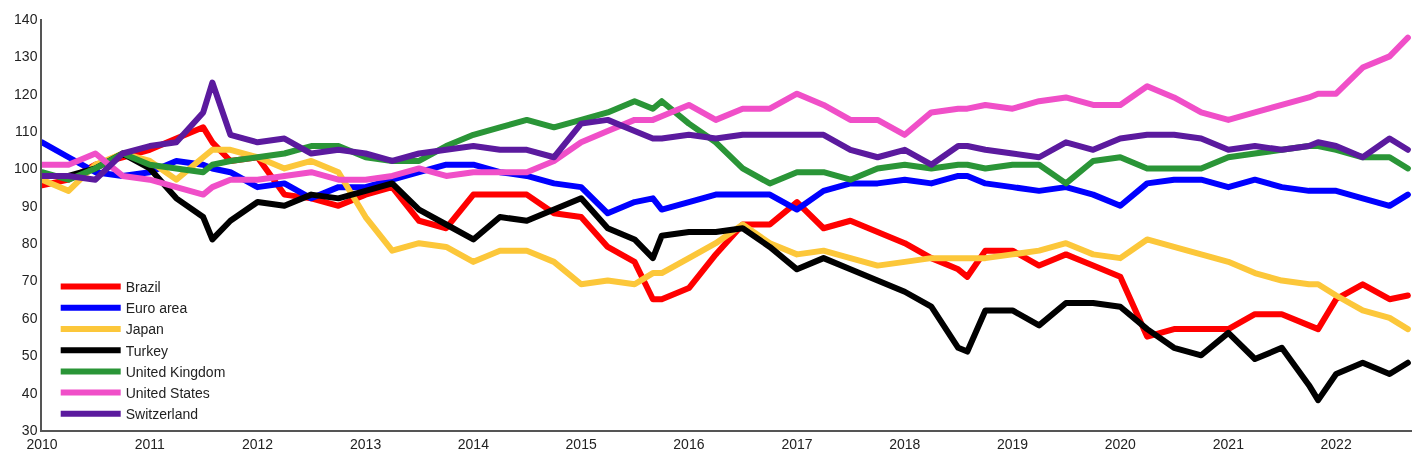  Describe the element at coordinates (366, 443) in the screenshot. I see `x-tick-label: 2013` at that location.